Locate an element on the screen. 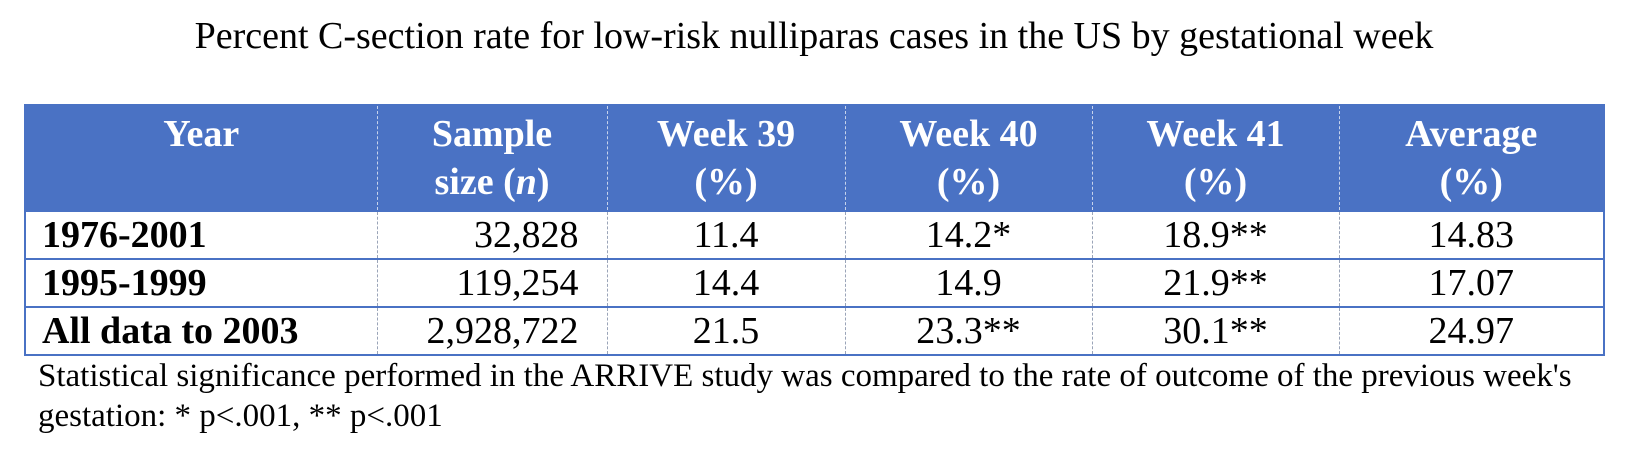 This screenshot has height=460, width=1628. header-average-line2: (%) is located at coordinates (1471, 182).